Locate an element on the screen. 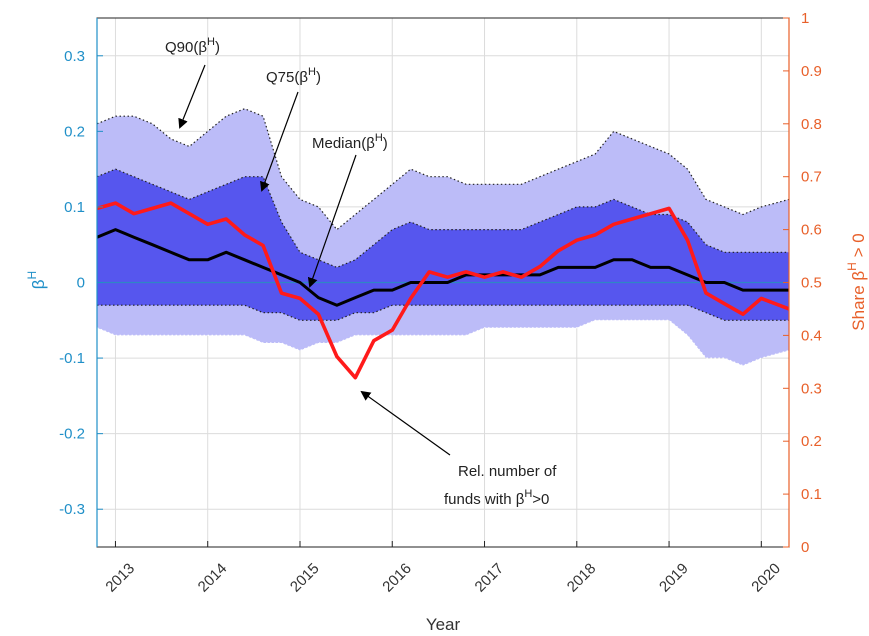 The width and height of the screenshot is (869, 636). annotation-median: Median(βH) is located at coordinates (347, 210).